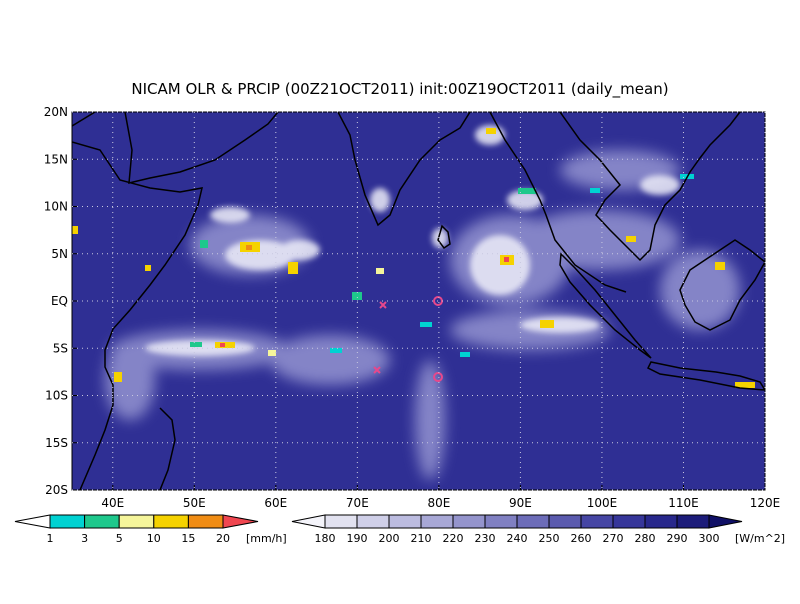 Image resolution: width=800 pixels, height=604 pixels. I want to click on colorbar-label: 3, so click(84, 538).